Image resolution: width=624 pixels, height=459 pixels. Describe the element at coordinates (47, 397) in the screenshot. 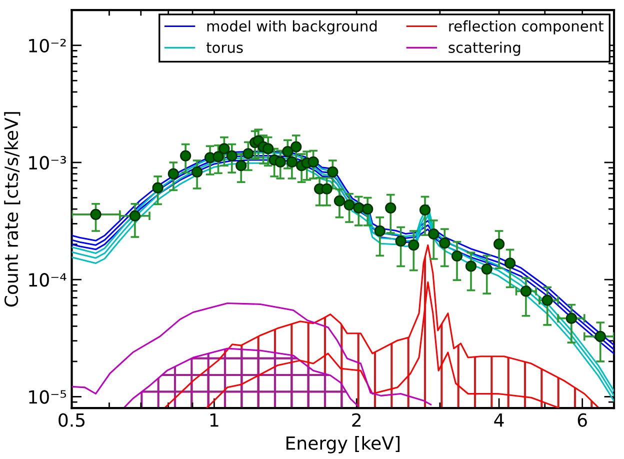

I see `y-tick-label: 10⁻⁵` at that location.